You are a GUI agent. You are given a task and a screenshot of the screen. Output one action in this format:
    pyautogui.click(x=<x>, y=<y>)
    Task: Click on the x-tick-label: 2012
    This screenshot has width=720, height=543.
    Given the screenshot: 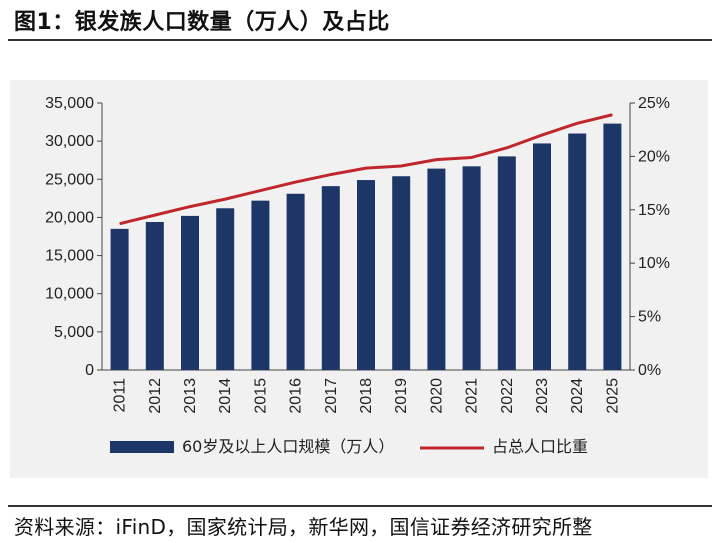 What is the action you would take?
    pyautogui.click(x=155, y=396)
    